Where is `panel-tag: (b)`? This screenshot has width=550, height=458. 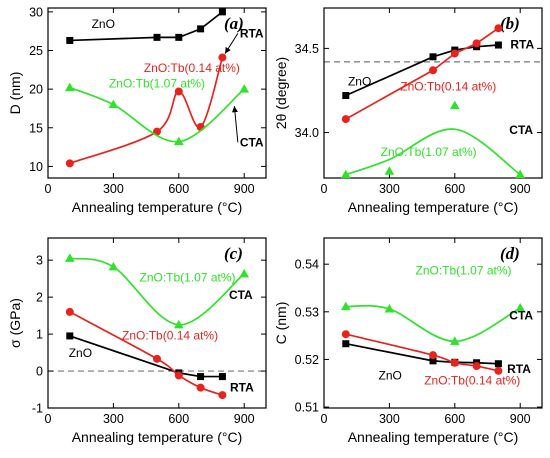
panel-tag: (b) is located at coordinates (510, 23).